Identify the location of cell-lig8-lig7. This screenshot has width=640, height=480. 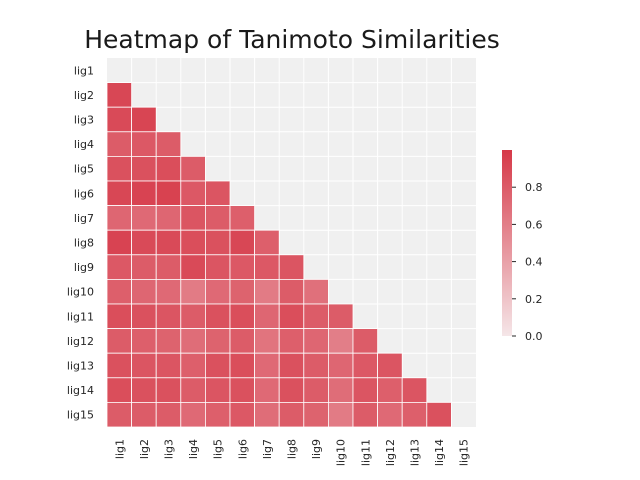
(267, 242).